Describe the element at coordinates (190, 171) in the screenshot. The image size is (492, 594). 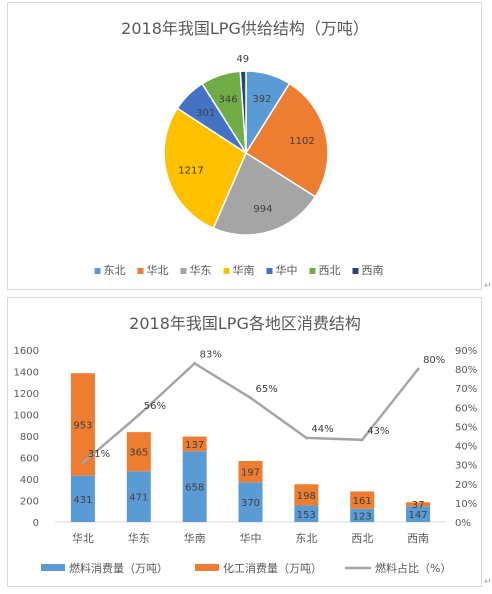
I see `pie-data-label: 1217` at that location.